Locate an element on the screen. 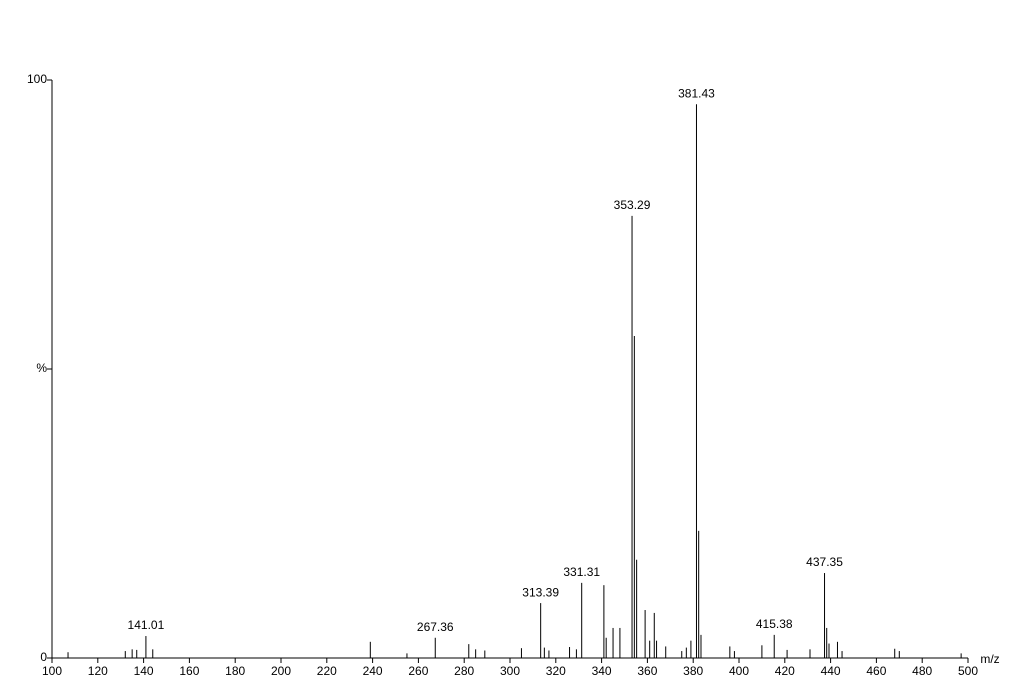 The width and height of the screenshot is (1024, 697). x-tick-label: 300 is located at coordinates (510, 671).